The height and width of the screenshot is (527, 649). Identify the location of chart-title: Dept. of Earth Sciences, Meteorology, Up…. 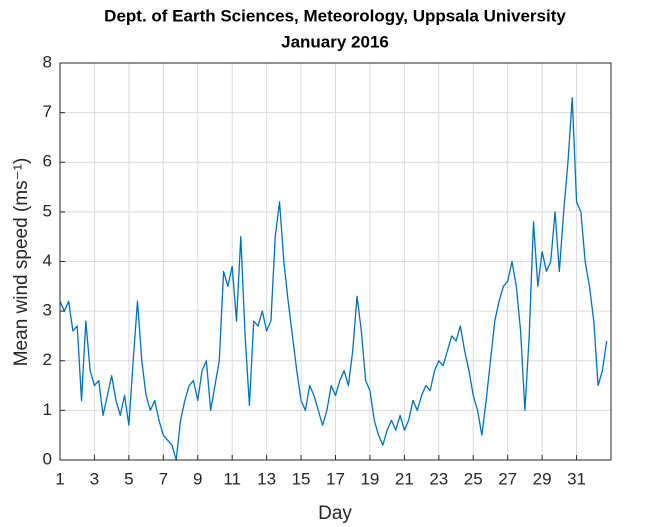
(335, 15).